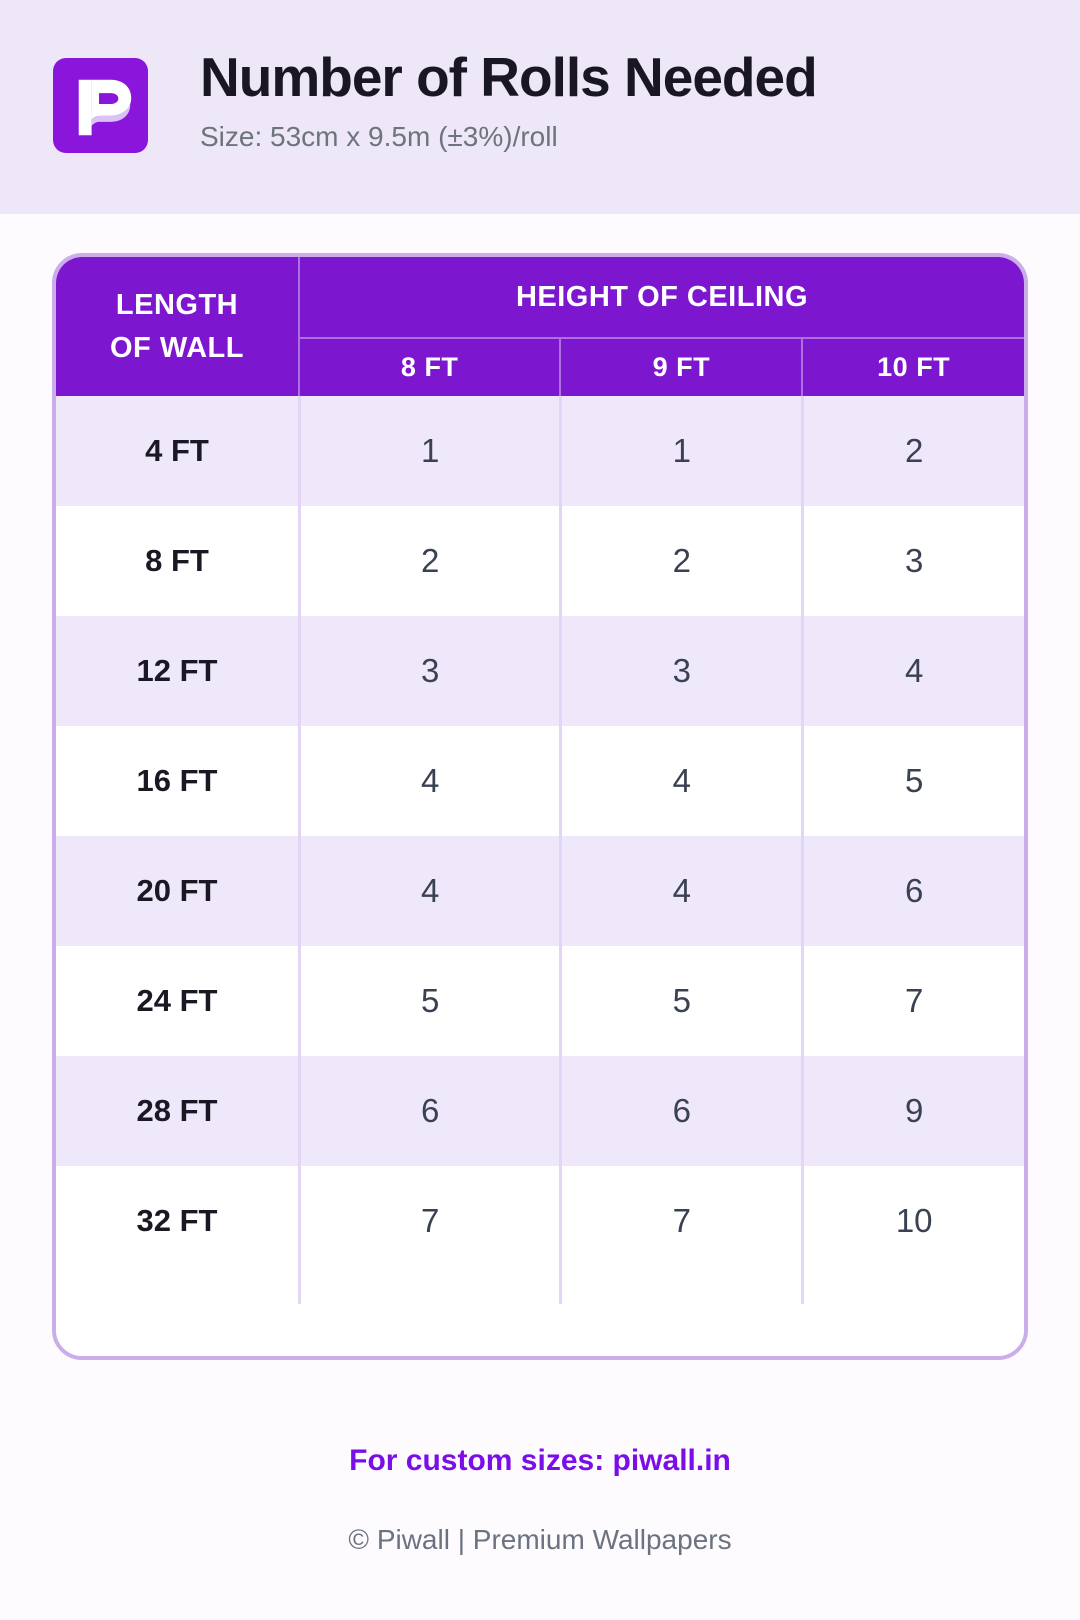  What do you see at coordinates (912, 1221) in the screenshot?
I see `cell-value: 10` at bounding box center [912, 1221].